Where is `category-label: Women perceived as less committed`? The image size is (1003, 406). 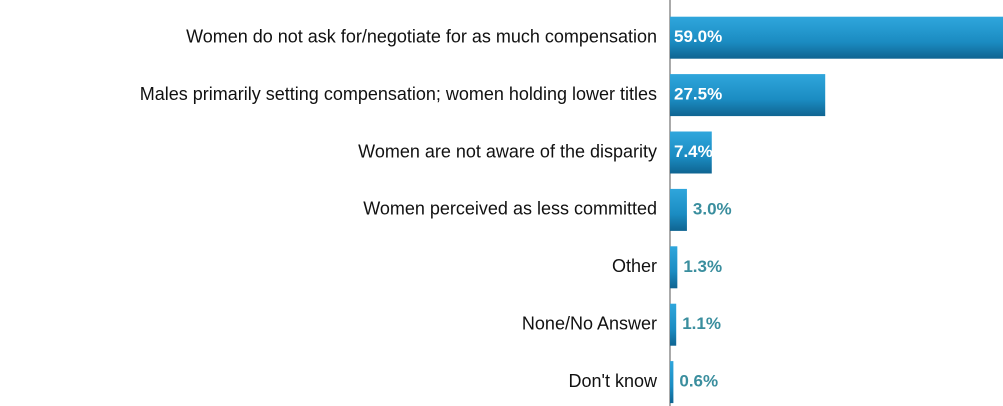
category-label: Women perceived as less committed is located at coordinates (510, 209).